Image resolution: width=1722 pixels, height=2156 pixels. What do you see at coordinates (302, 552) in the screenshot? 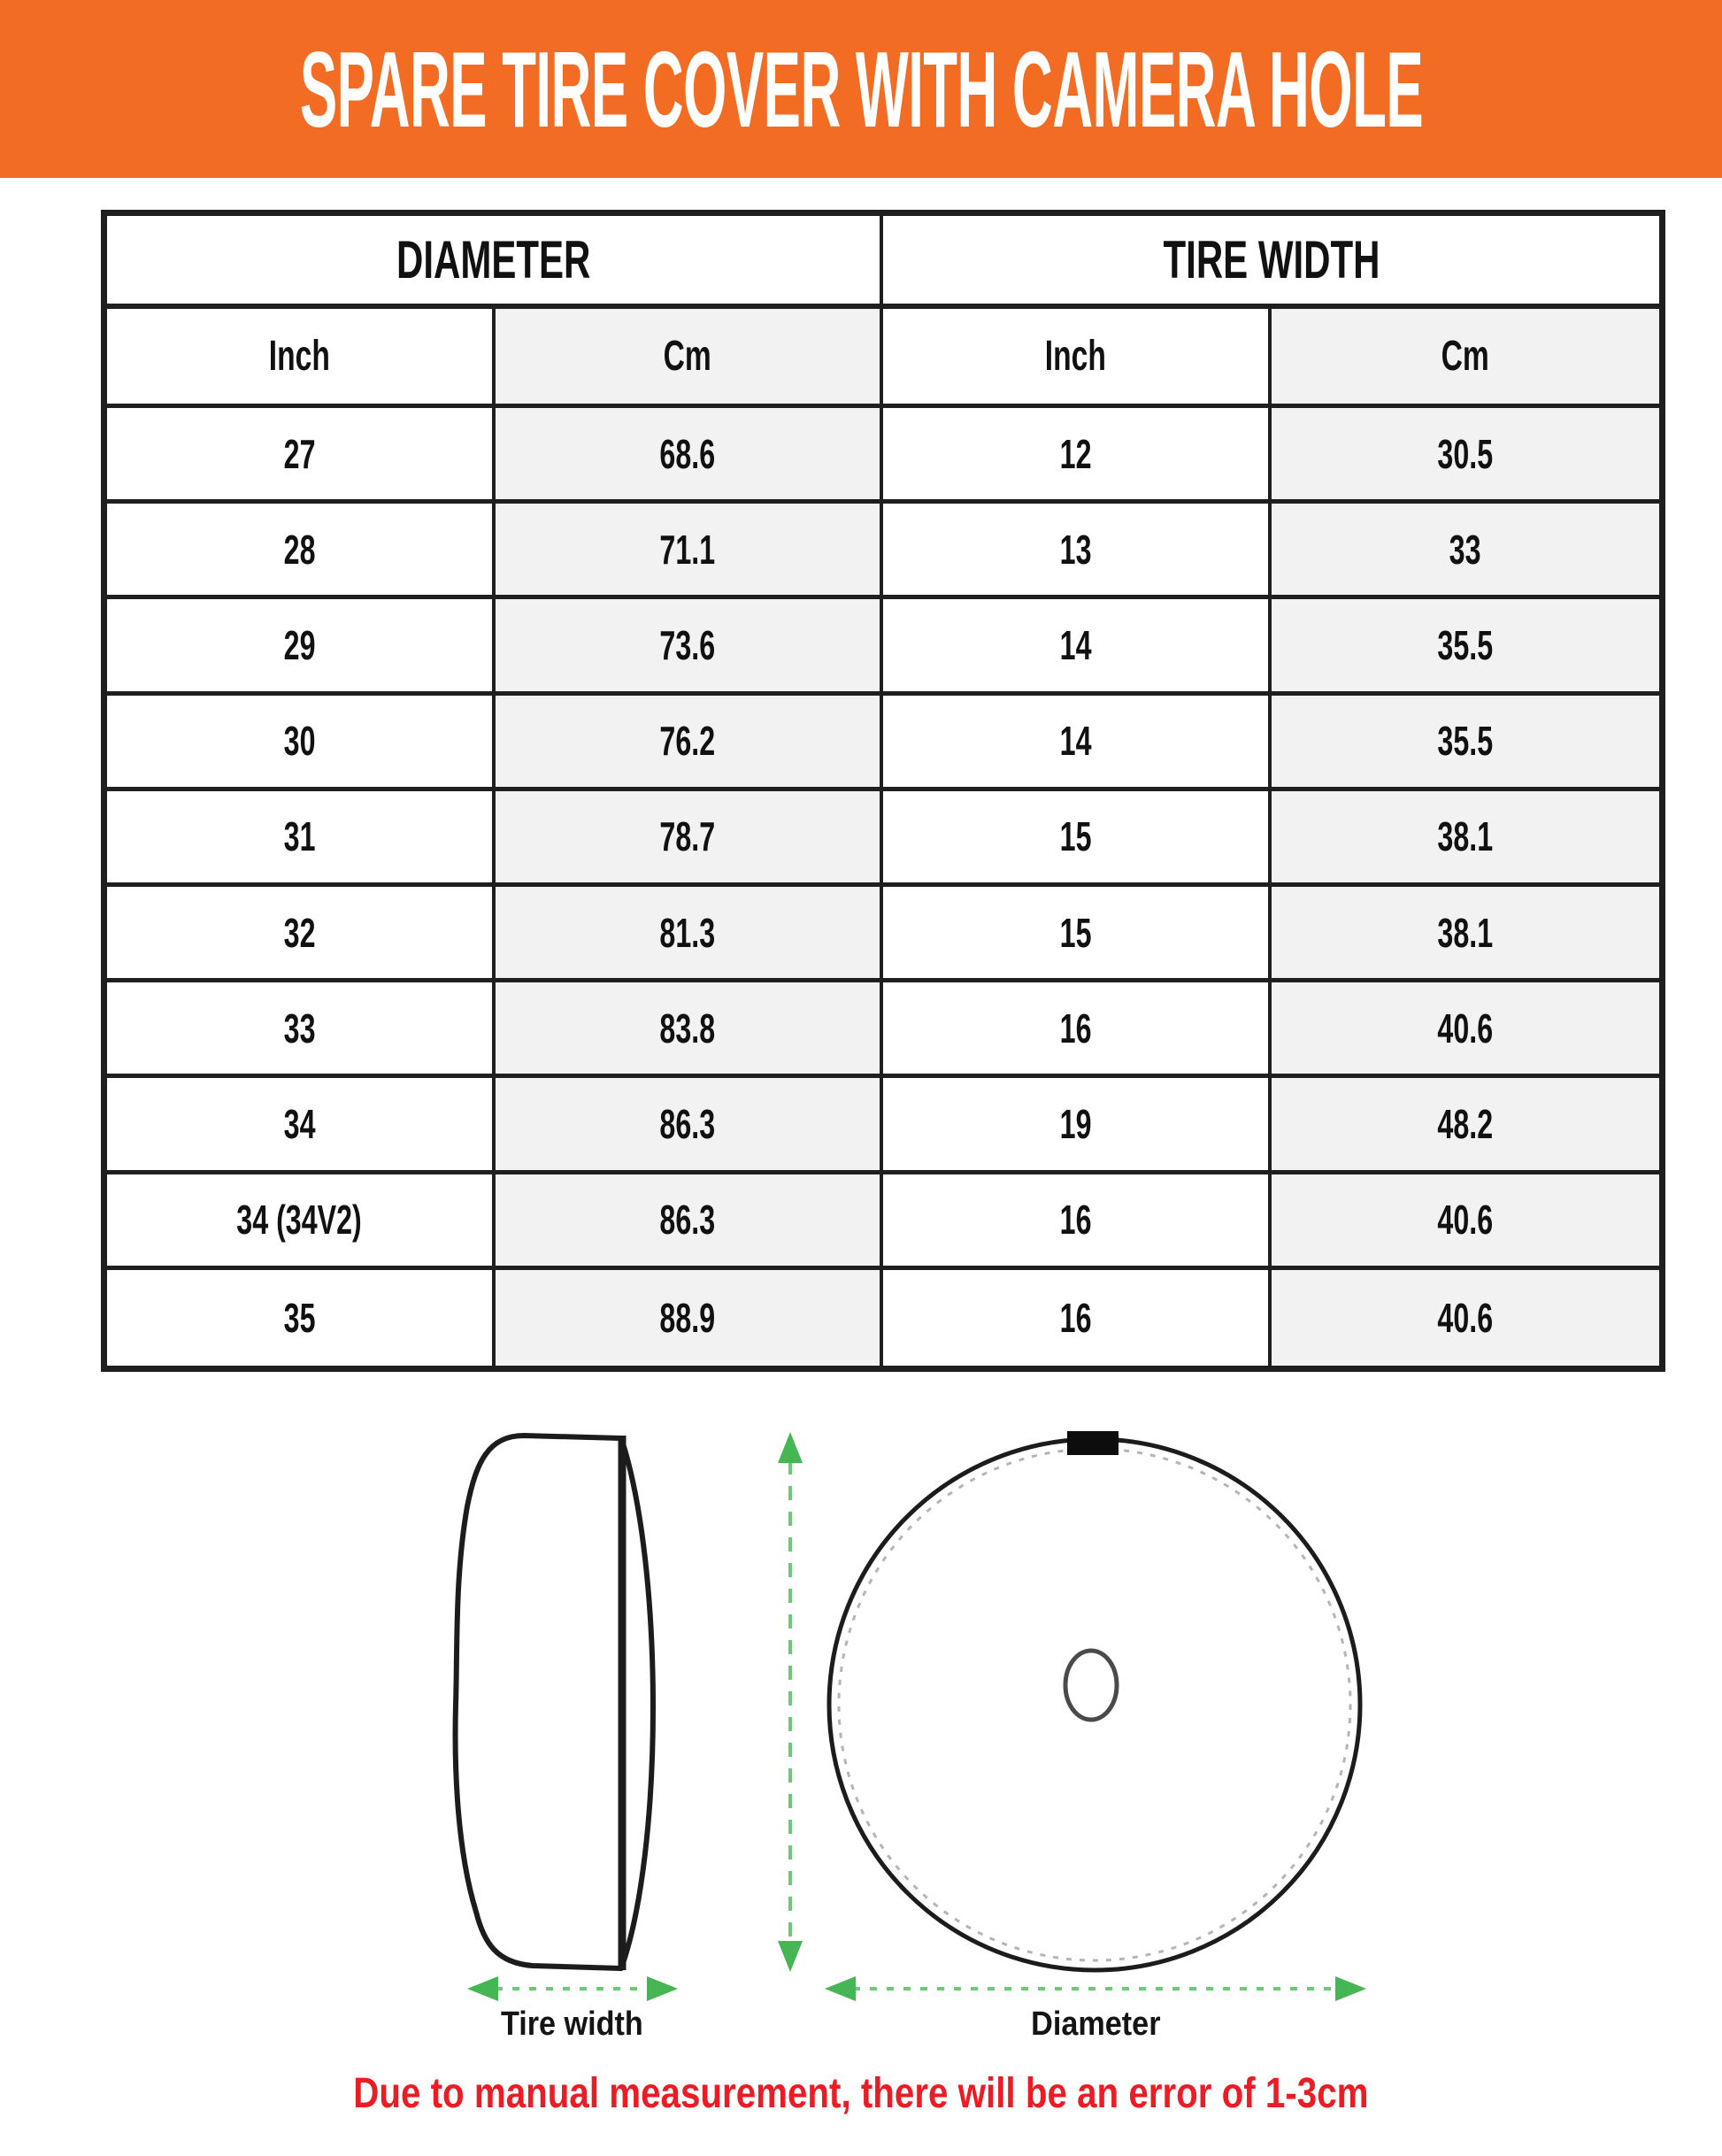
I see `table-cell: 28` at bounding box center [302, 552].